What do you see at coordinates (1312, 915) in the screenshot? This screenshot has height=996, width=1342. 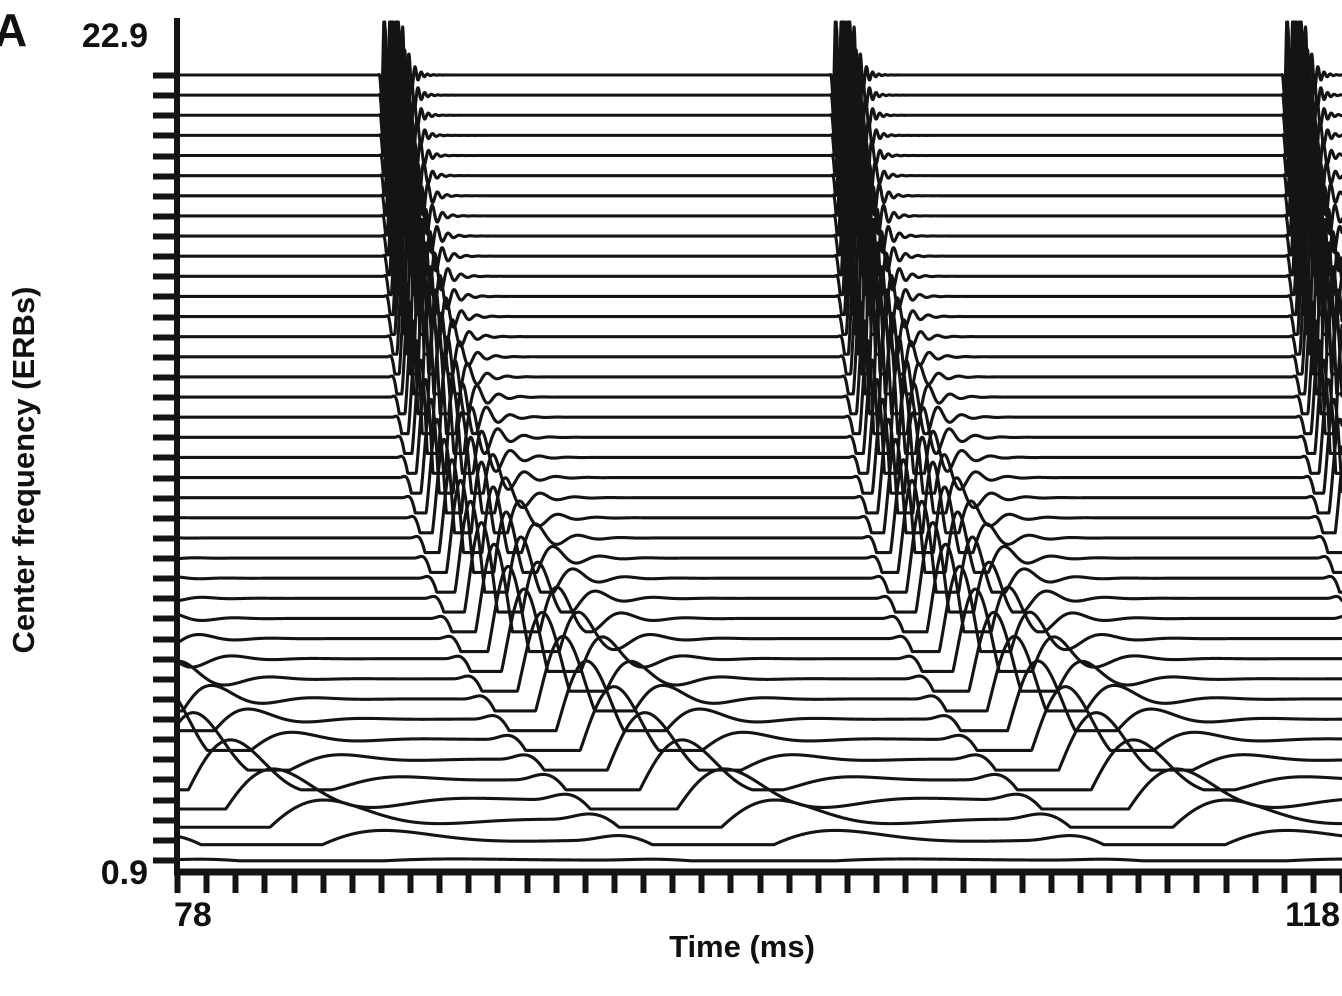 I see `x-axis-max-tick-label: 118` at bounding box center [1312, 915].